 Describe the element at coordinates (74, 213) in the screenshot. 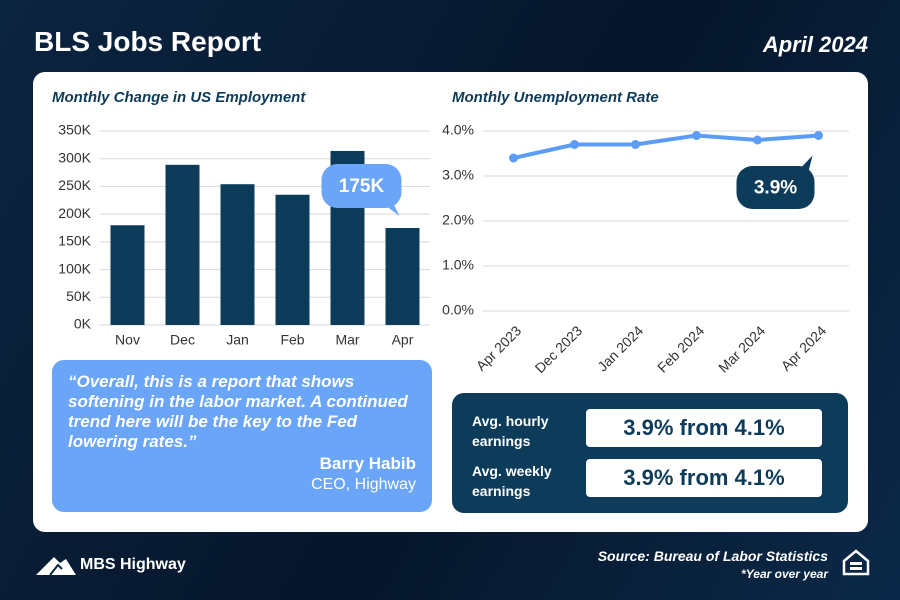

I see `y-tick-label: 200K` at that location.